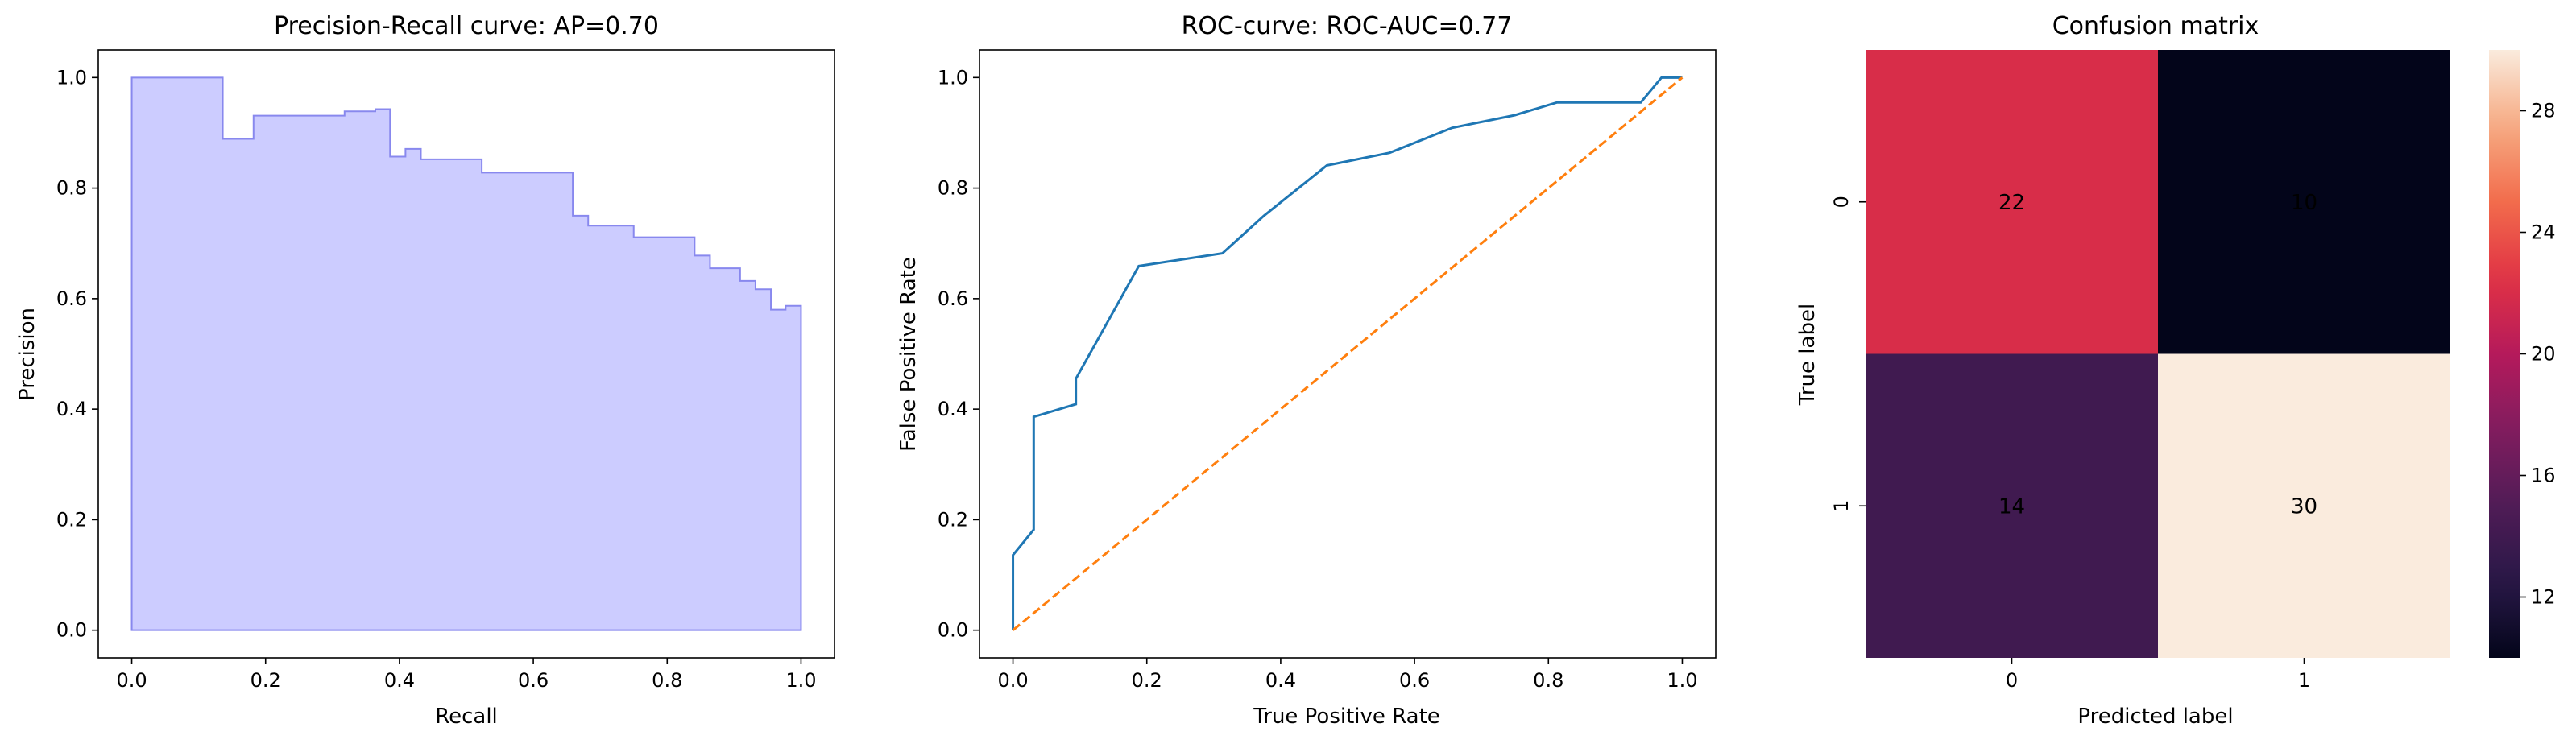 The image size is (2576, 744). I want to click on pr-x-tick-label: 0.4, so click(399, 680).